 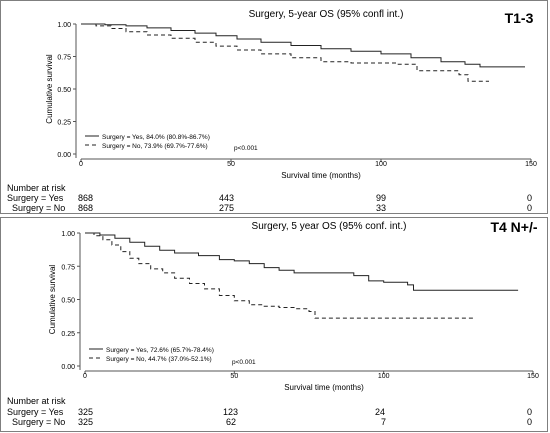 I want to click on legend-entry: Surgery = Yes, 84.0% (80.8%-86.7%), so click(x=156, y=137).